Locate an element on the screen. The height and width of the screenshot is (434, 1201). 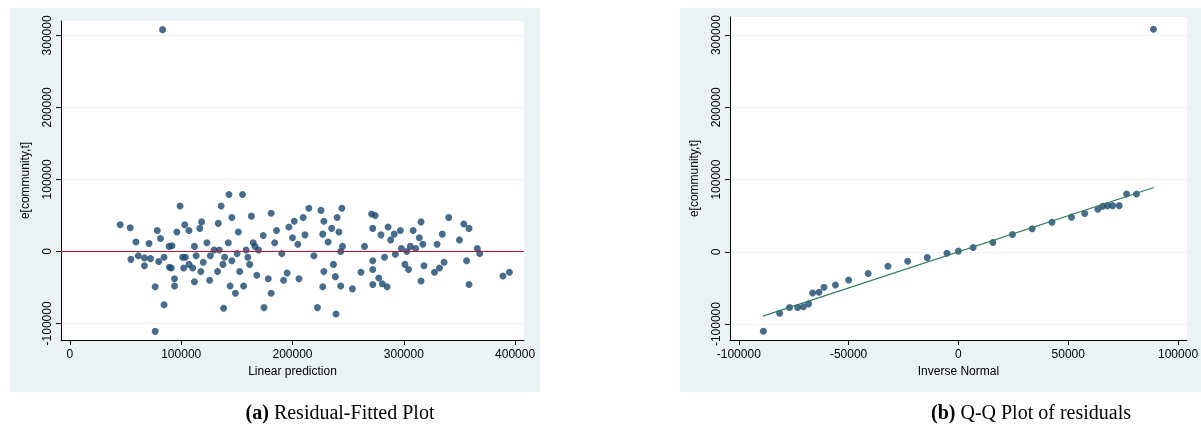
x-axis-title: Linear prediction is located at coordinates (292, 370).